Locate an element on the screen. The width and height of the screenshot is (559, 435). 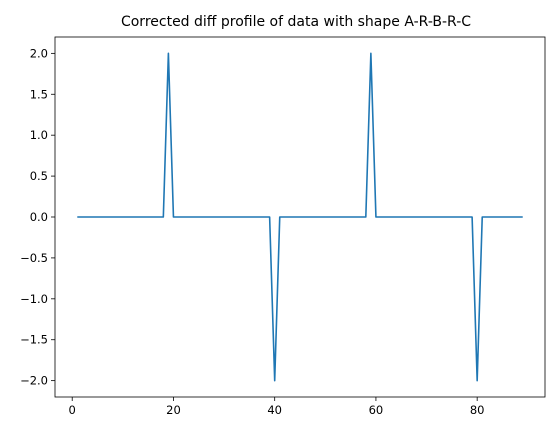
x-tick-label: 20 is located at coordinates (173, 410).